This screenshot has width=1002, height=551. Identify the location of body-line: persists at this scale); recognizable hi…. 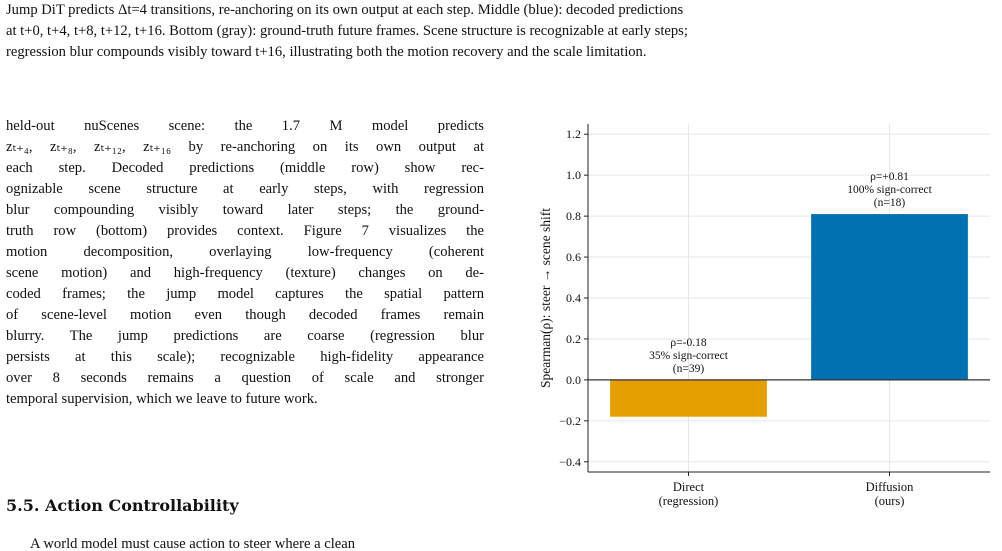
(245, 357).